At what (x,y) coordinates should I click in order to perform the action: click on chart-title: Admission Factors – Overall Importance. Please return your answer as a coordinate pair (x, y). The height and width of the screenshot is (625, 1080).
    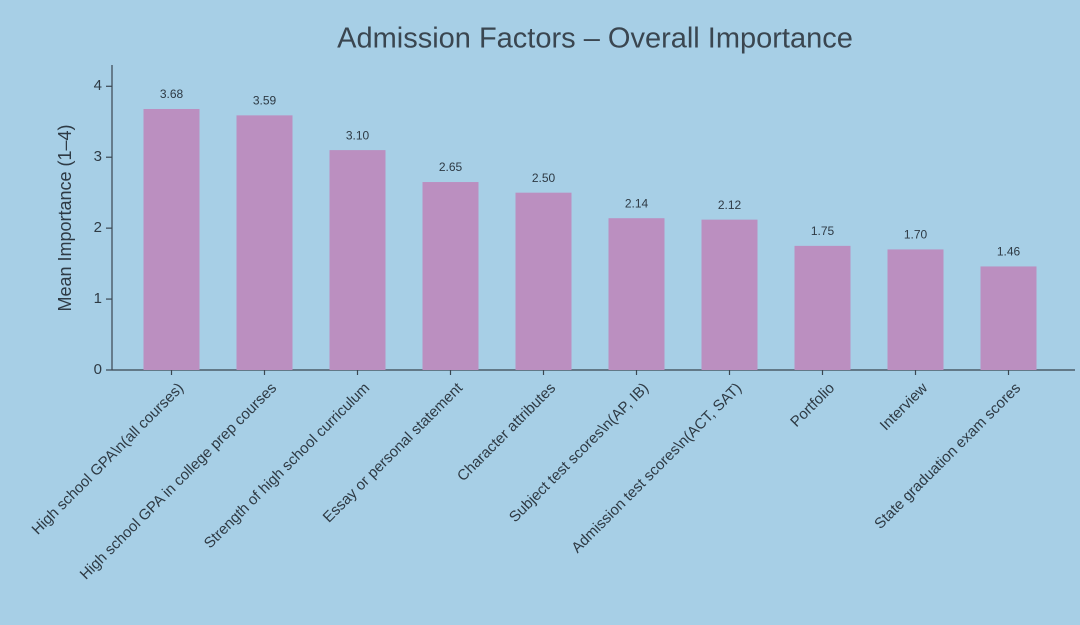
    Looking at the image, I should click on (595, 39).